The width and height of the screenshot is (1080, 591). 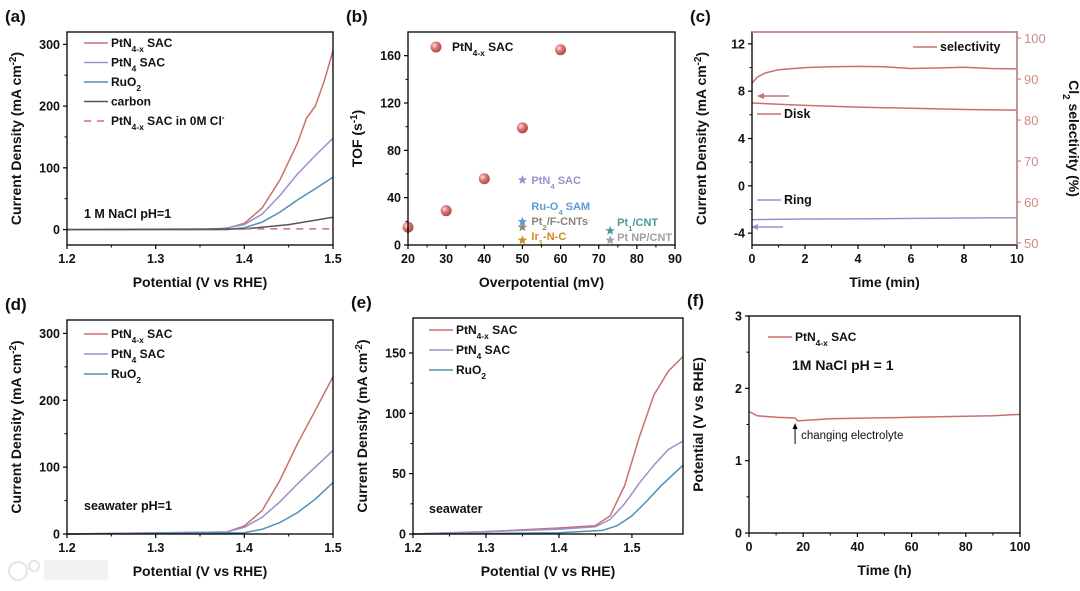 What do you see at coordinates (795, 426) in the screenshot?
I see `arrow-up-icon` at bounding box center [795, 426].